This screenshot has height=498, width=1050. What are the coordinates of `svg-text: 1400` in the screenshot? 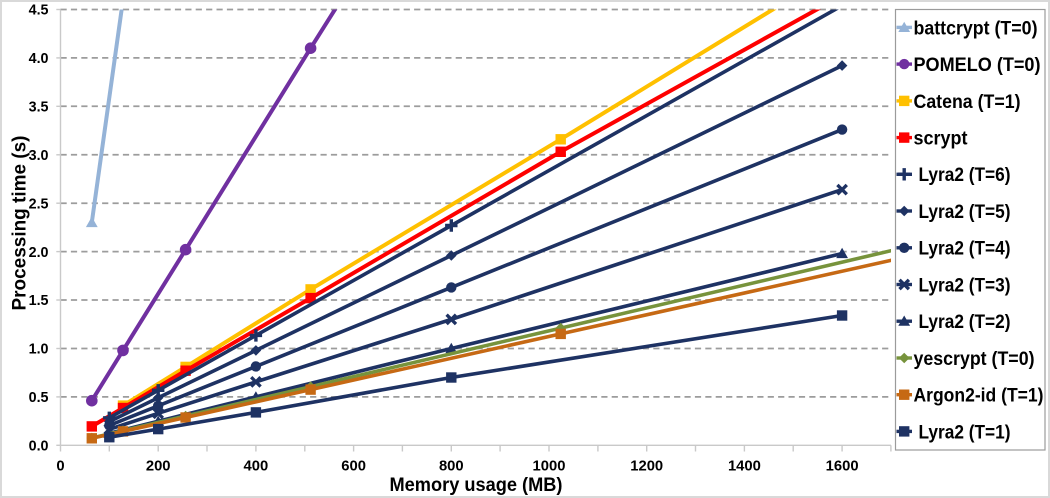 It's located at (744, 467).